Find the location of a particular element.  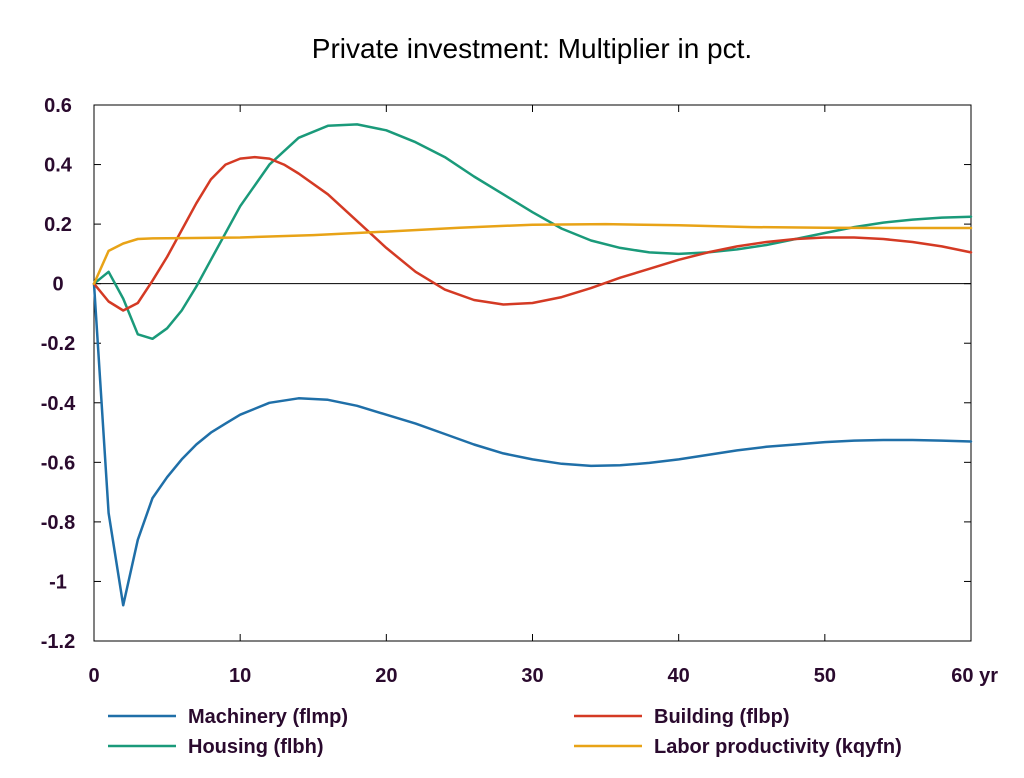

legend-label: Building (flbp) is located at coordinates (722, 717).